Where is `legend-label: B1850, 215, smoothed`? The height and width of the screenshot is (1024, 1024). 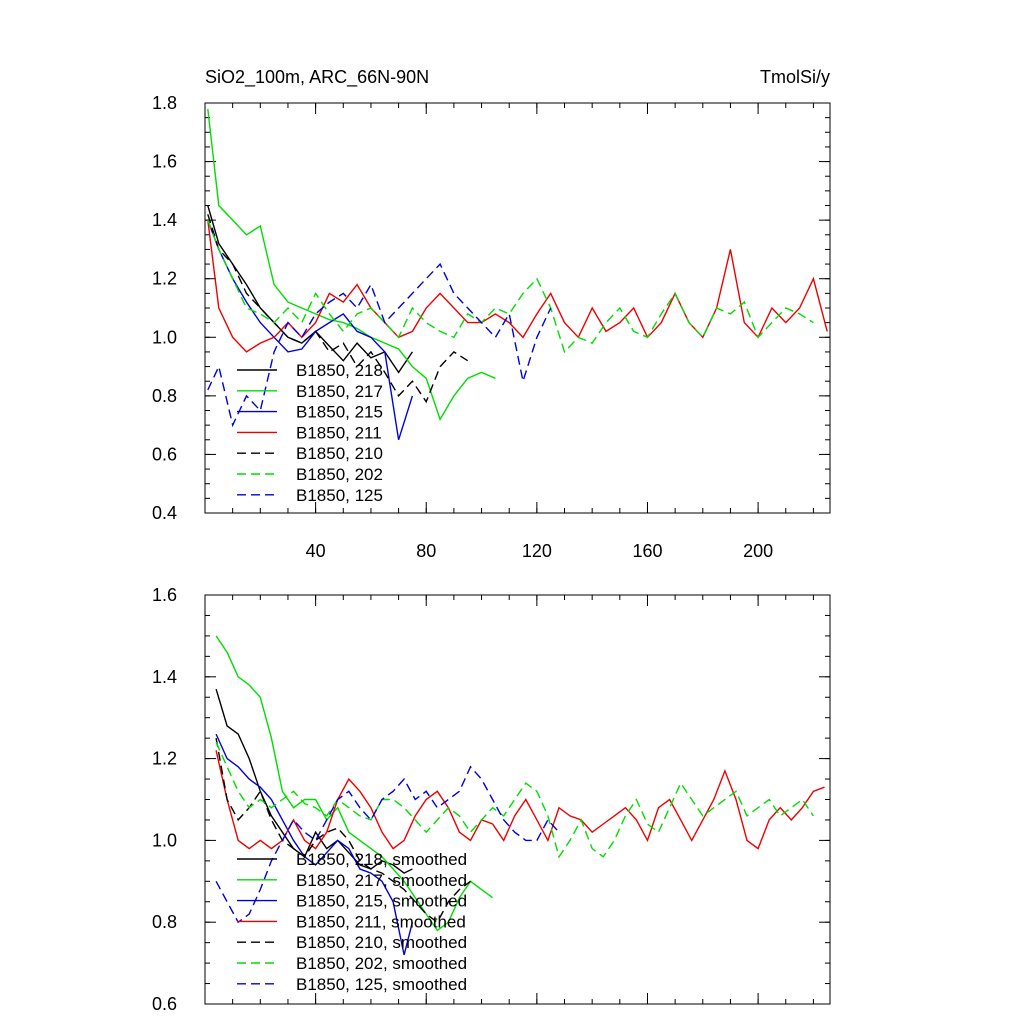
legend-label: B1850, 215, smoothed is located at coordinates (381, 901).